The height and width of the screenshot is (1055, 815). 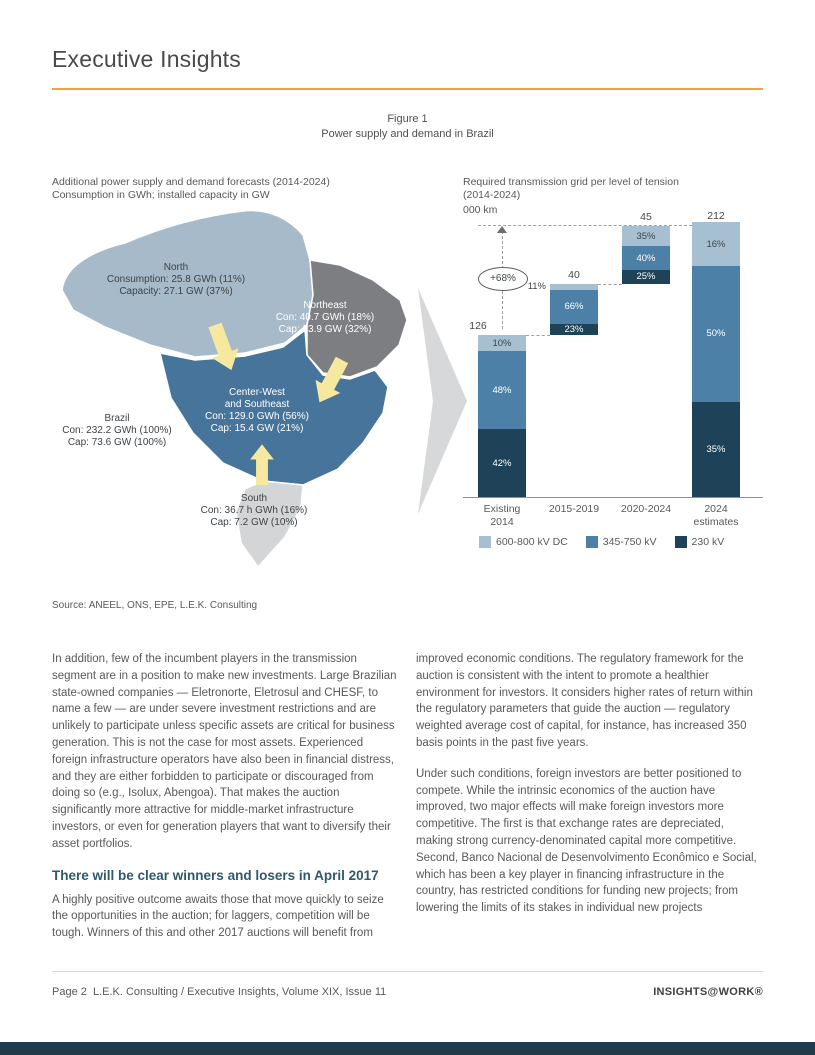 What do you see at coordinates (407, 89) in the screenshot?
I see `title-divider` at bounding box center [407, 89].